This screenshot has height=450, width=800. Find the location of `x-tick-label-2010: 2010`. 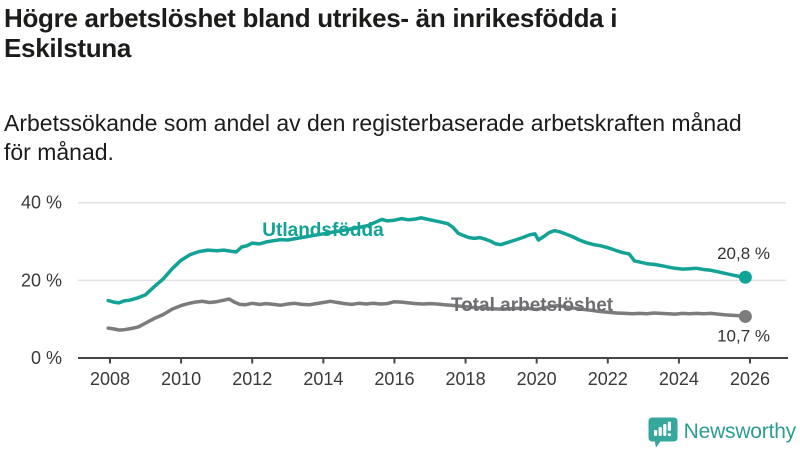

x-tick-label-2010: 2010 is located at coordinates (181, 379).